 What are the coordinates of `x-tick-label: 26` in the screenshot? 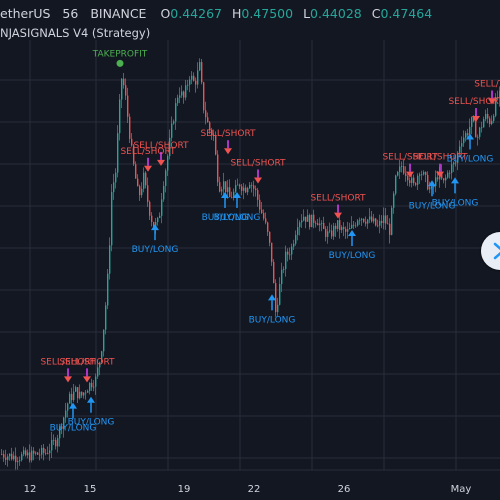 It's located at (344, 489).